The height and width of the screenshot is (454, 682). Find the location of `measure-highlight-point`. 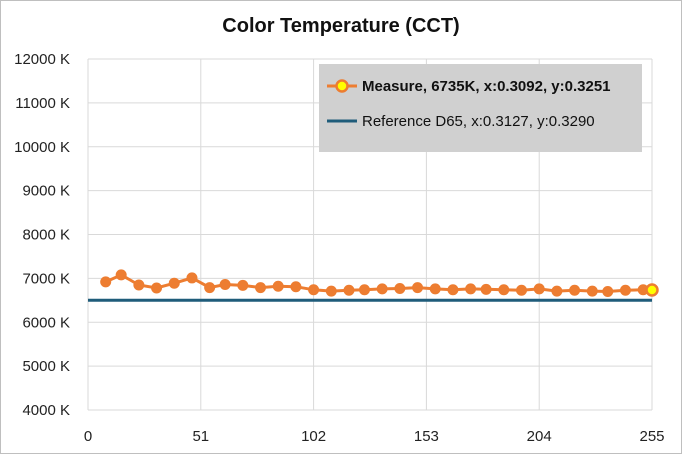

measure-highlight-point is located at coordinates (652, 290).